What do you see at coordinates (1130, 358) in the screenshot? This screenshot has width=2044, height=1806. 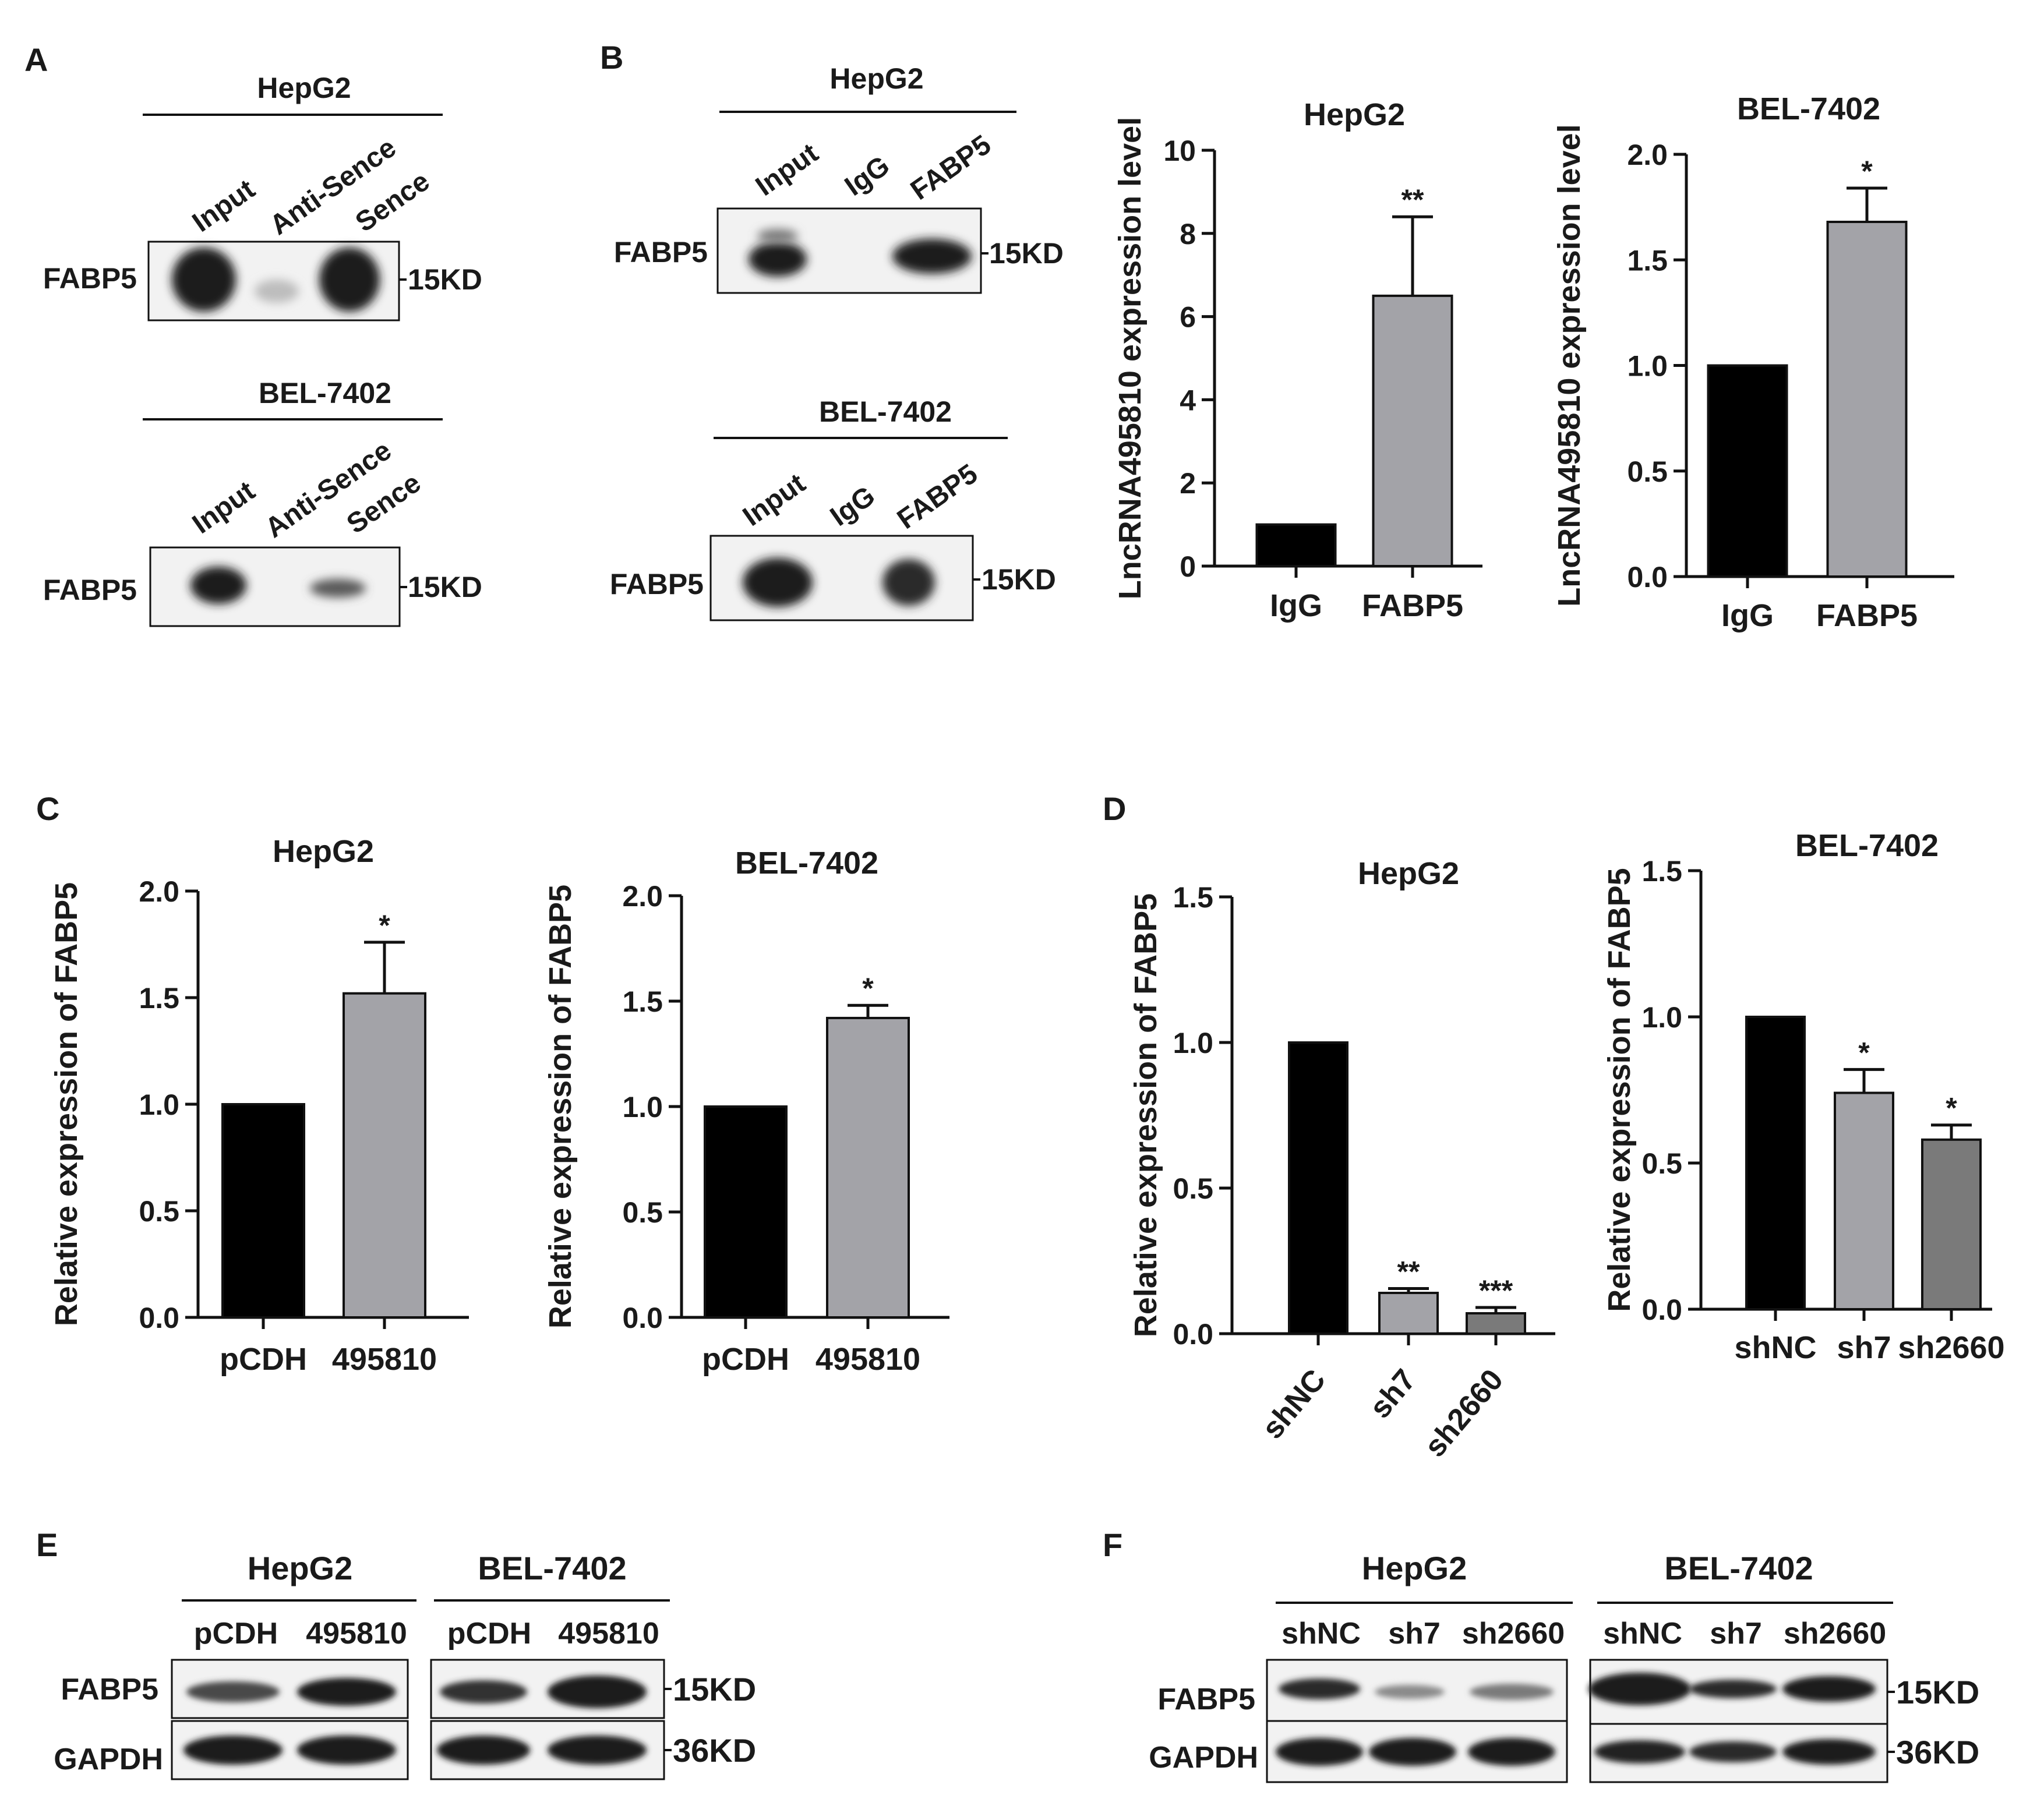 I see `y-axis-label: LncRNA495810 expression level` at bounding box center [1130, 358].